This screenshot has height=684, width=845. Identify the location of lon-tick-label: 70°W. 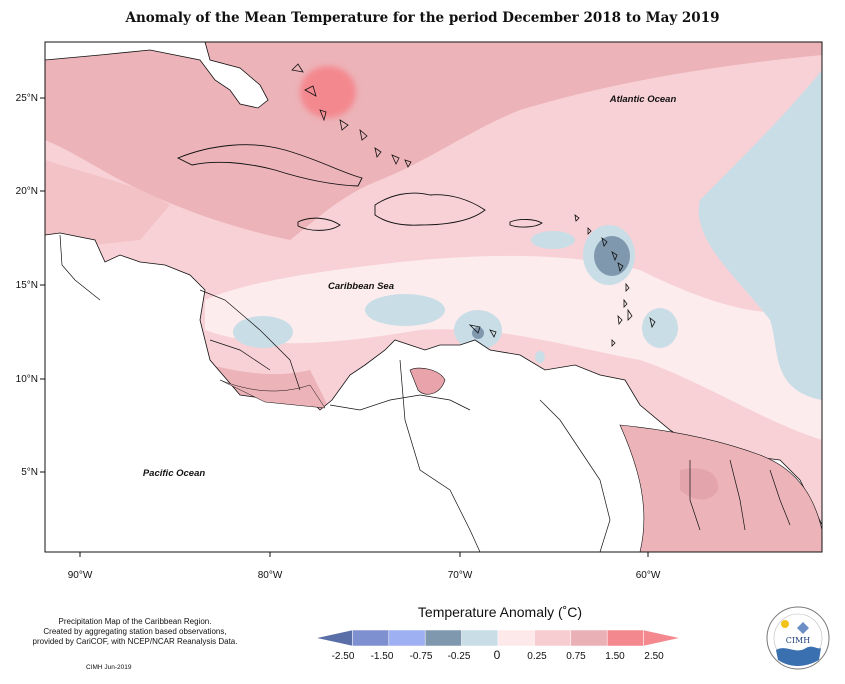
(460, 575).